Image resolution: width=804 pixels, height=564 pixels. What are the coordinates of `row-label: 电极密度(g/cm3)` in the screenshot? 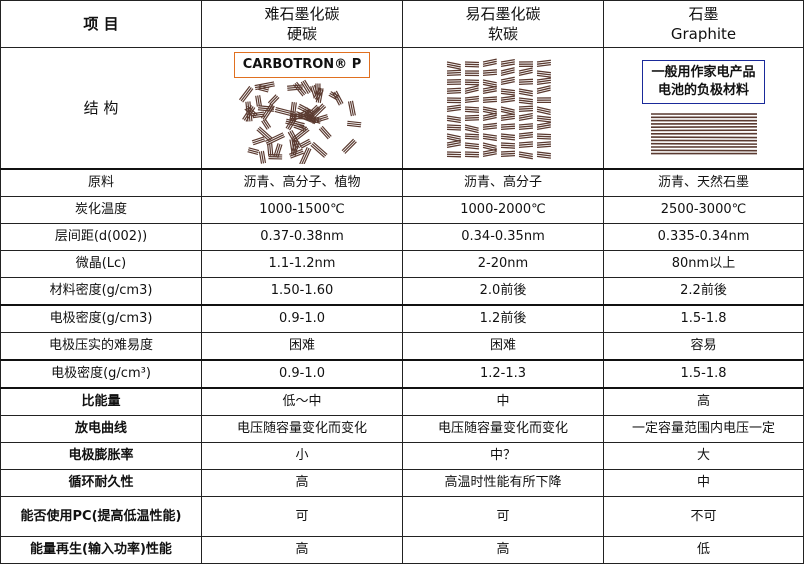 It's located at (101, 319).